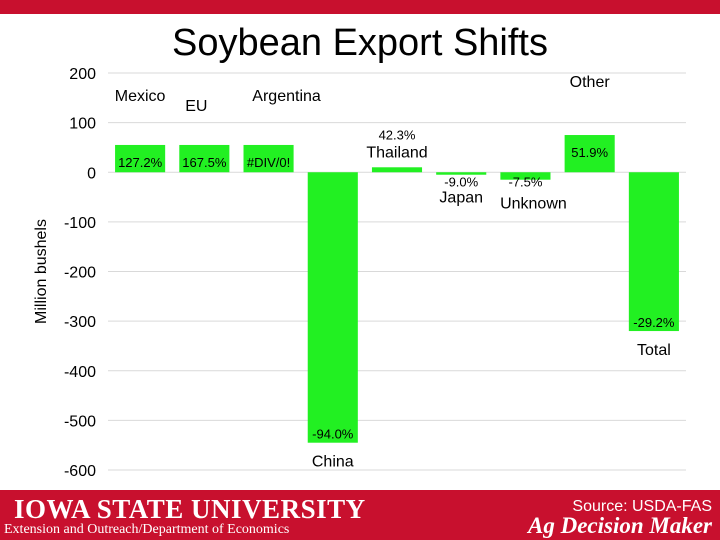 The height and width of the screenshot is (540, 720). I want to click on top-accent-bar, so click(360, 7).